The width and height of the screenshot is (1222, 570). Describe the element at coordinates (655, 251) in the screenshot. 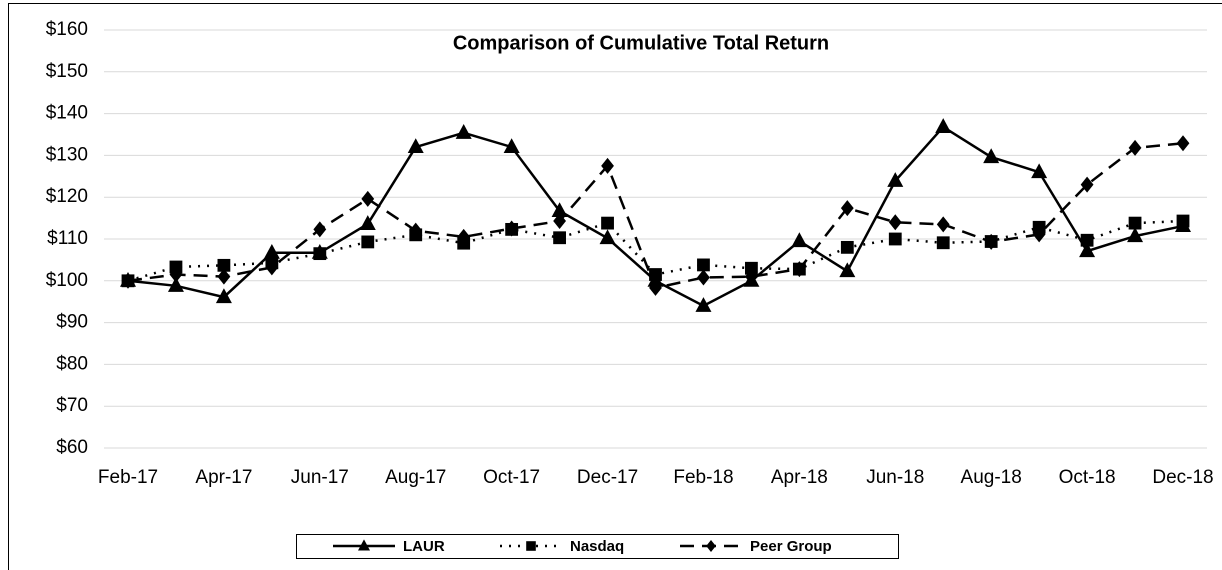

I see `series-line` at that location.